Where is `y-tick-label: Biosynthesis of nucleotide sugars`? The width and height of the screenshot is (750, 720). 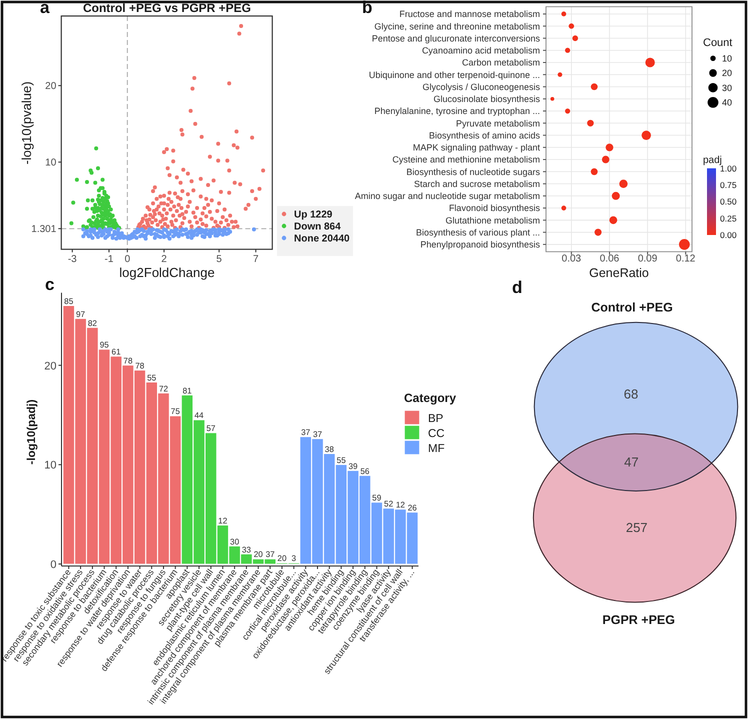
y-tick-label: Biosynthesis of nucleotide sugars is located at coordinates (473, 171).